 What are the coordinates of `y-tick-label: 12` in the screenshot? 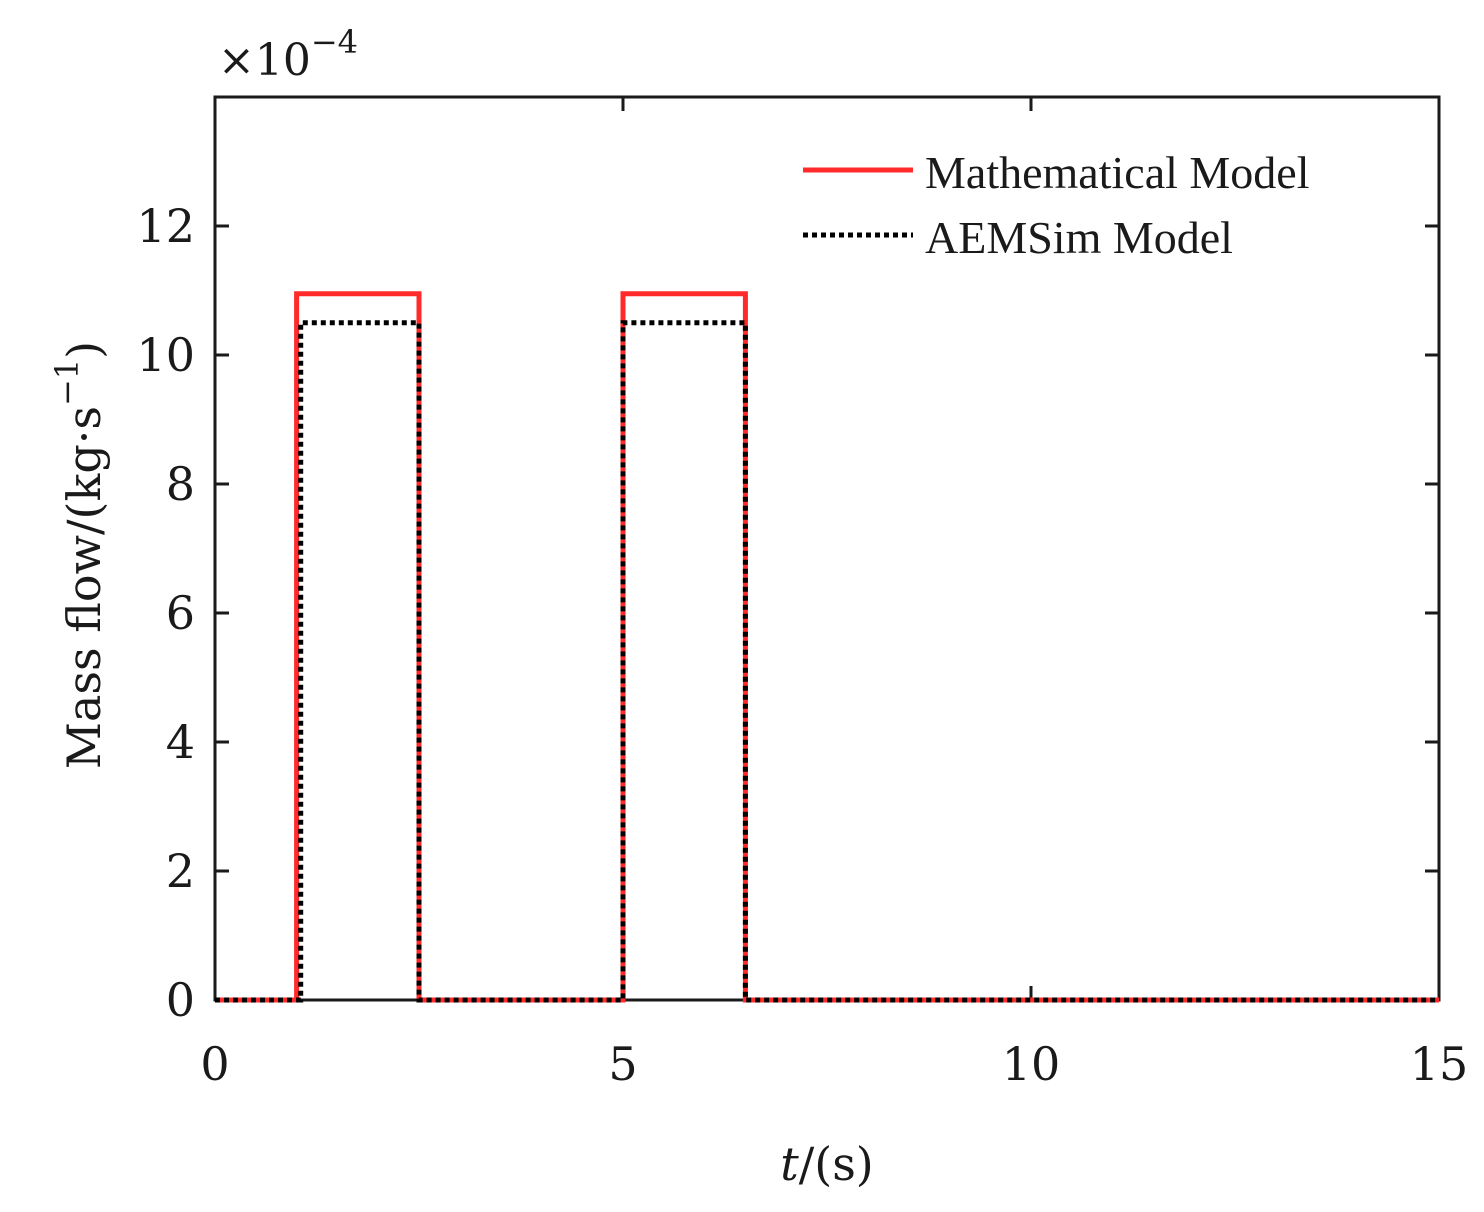 It's located at (165, 226).